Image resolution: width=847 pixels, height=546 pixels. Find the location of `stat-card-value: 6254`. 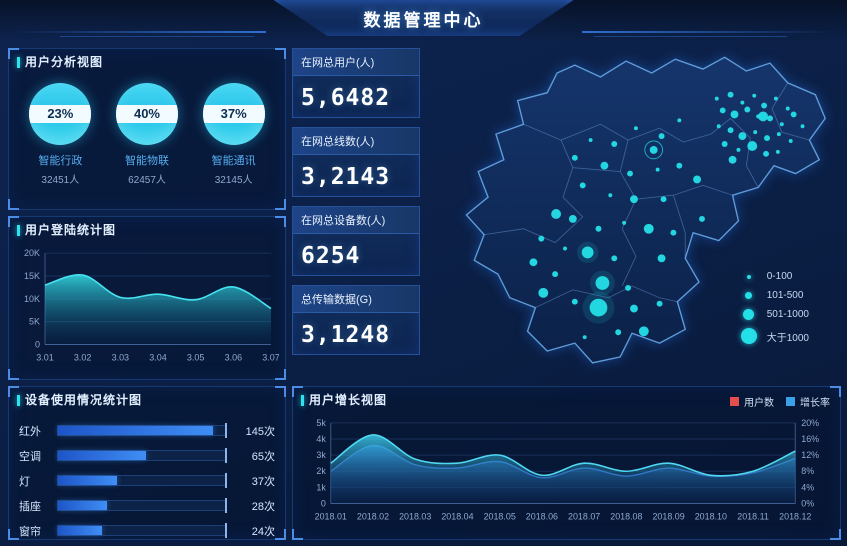

stat-card-value: 6254 is located at coordinates (331, 256).